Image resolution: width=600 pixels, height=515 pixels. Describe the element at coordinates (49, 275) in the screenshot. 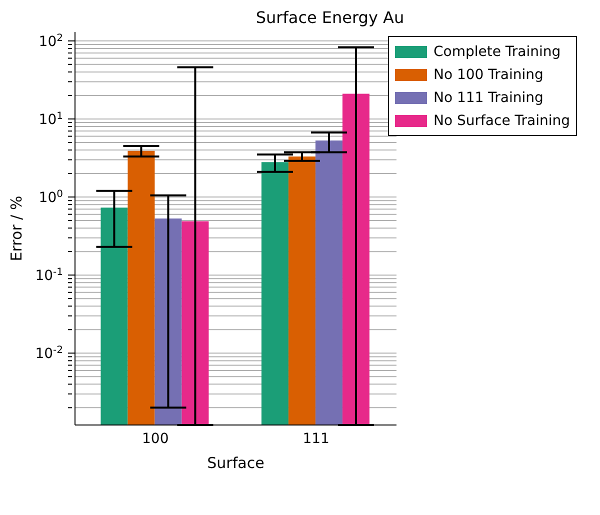

I see `y-tick-label: 10$^{-1}$` at that location.